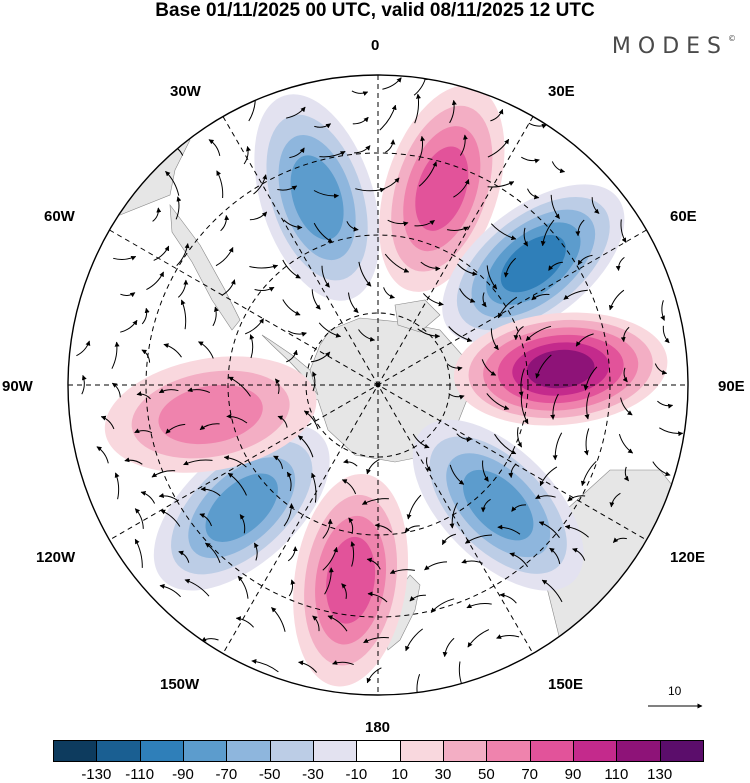  I want to click on colorbar-tick-label: 110, so click(616, 774).